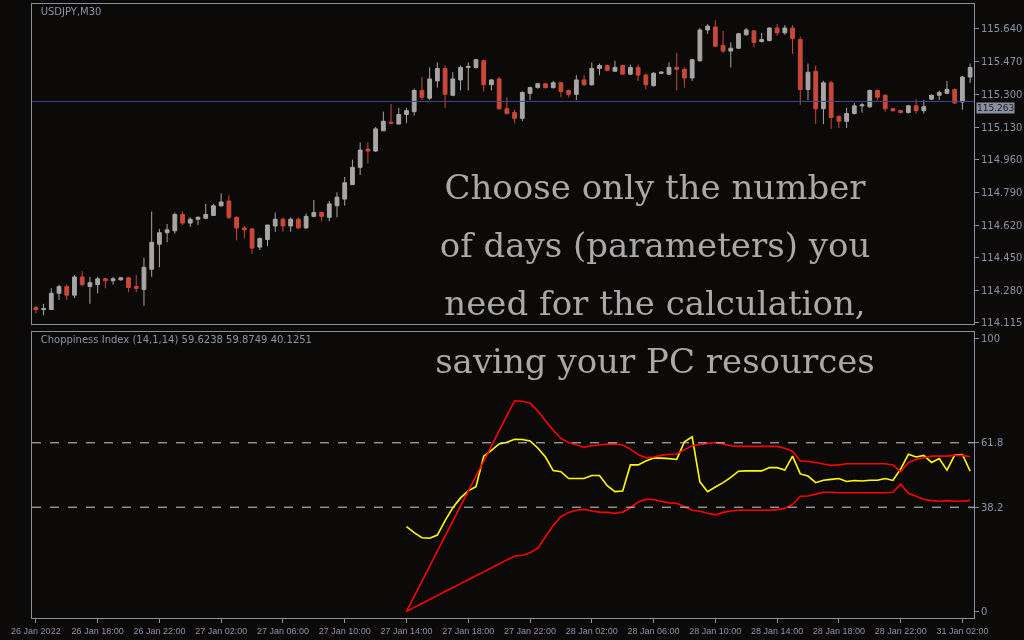  Describe the element at coordinates (1002, 290) in the screenshot. I see `y-tick-label: 114.280` at that location.